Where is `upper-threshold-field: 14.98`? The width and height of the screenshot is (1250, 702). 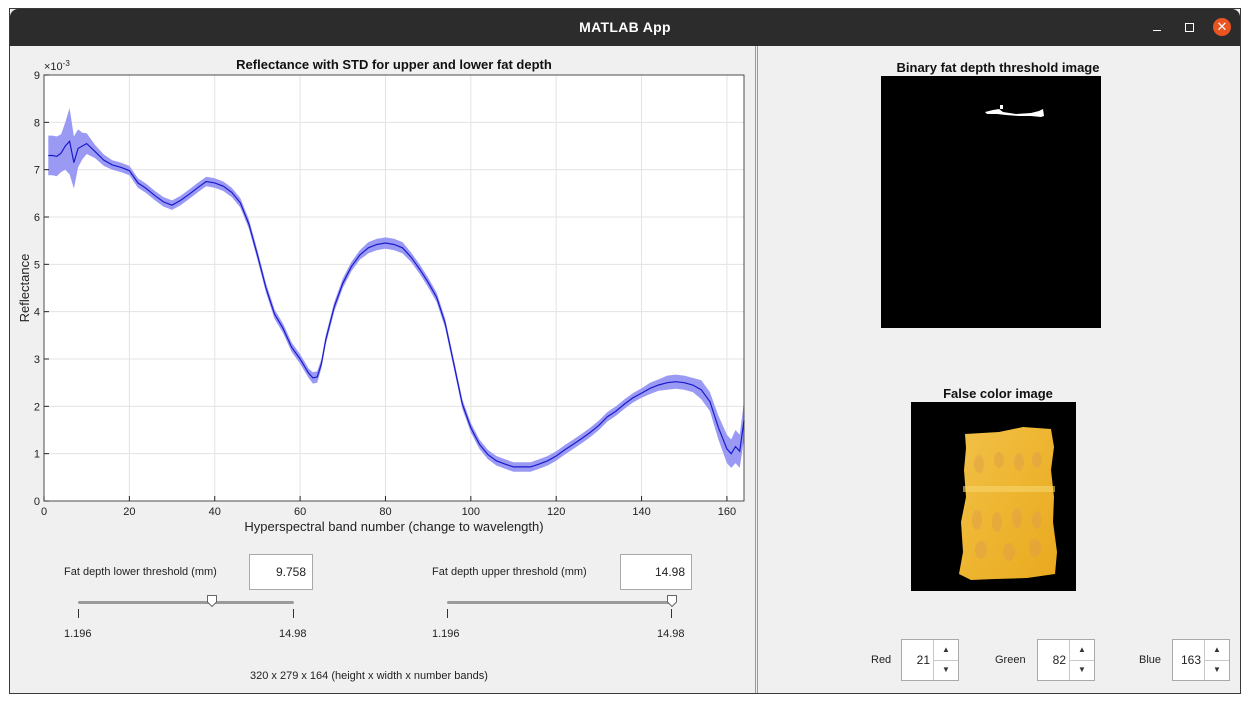
upper-threshold-field: 14.98 is located at coordinates (656, 572).